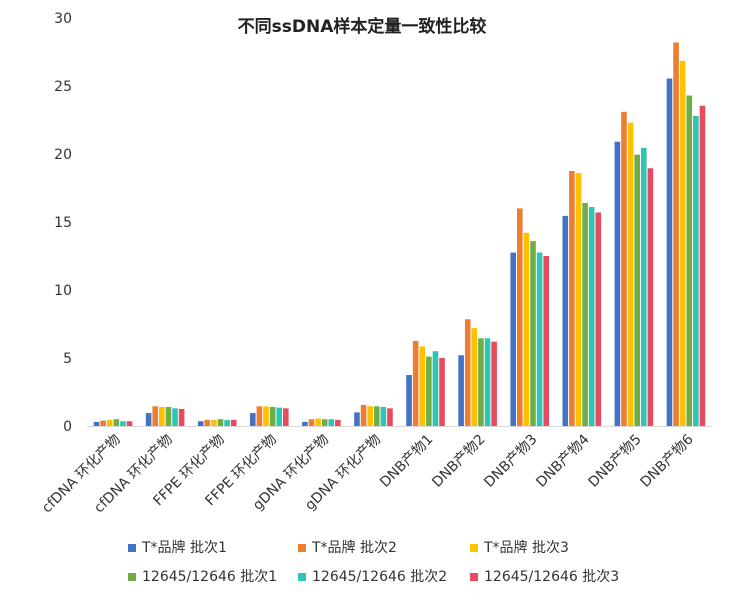 This screenshot has width=732, height=603. What do you see at coordinates (614, 461) in the screenshot?
I see `x-tick-label: DNB产物5` at bounding box center [614, 461].